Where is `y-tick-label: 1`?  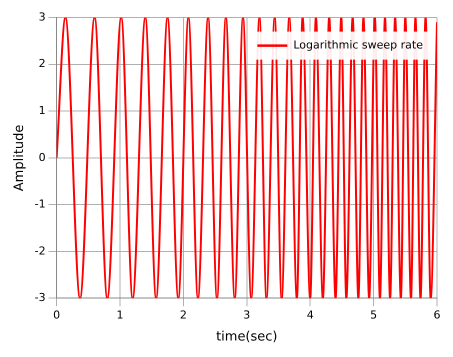
y-tick-label: 1 is located at coordinates (42, 110).